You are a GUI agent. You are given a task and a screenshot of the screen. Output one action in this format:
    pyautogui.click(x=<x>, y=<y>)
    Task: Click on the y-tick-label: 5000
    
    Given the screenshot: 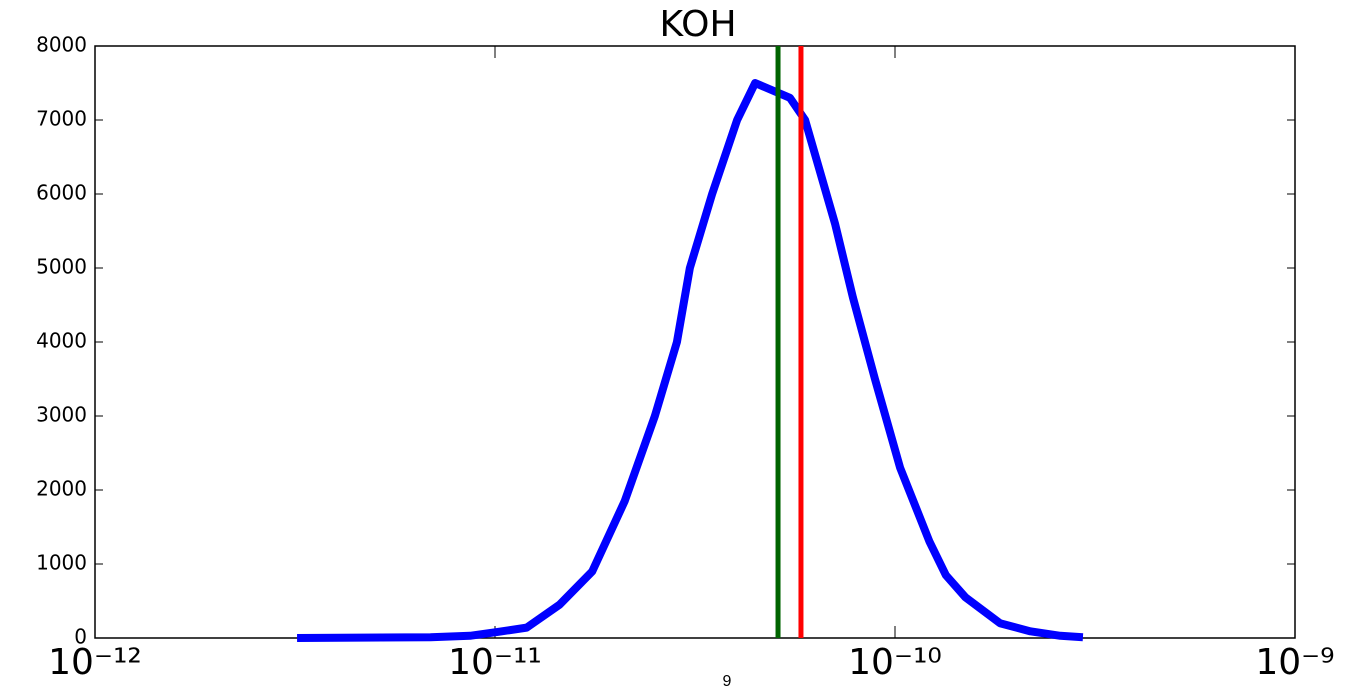 What is the action you would take?
    pyautogui.click(x=61, y=267)
    